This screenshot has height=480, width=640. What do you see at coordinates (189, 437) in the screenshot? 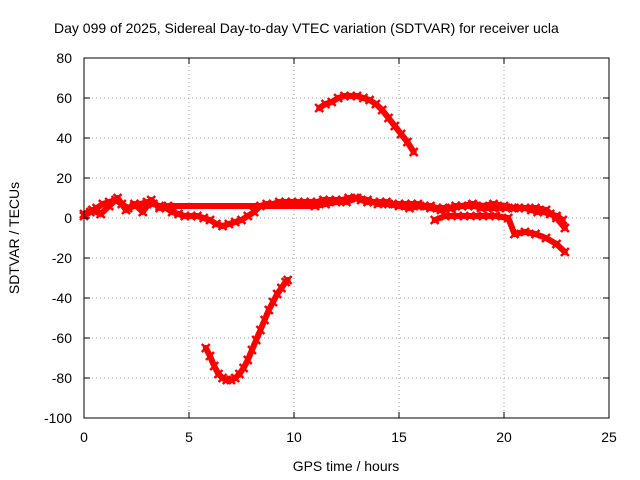
I see `x-tick-label: 5` at bounding box center [189, 437].